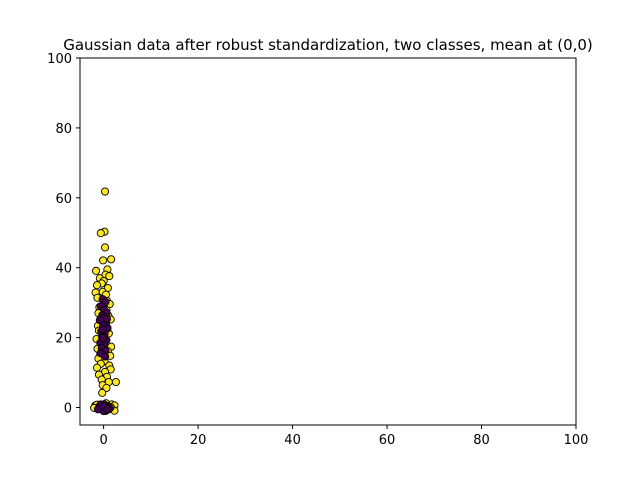 The image size is (640, 478). What do you see at coordinates (105, 301) in the screenshot?
I see `data-points` at bounding box center [105, 301].